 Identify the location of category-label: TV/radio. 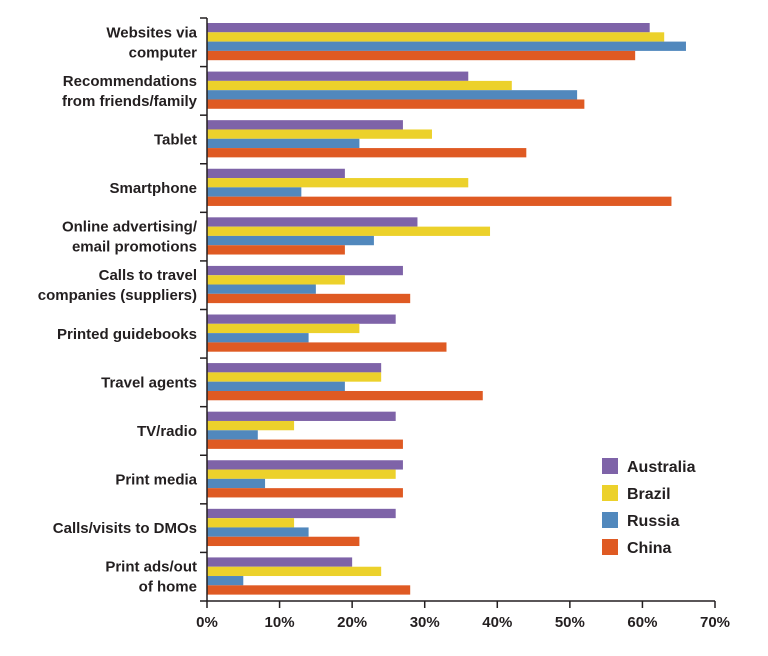
(167, 431).